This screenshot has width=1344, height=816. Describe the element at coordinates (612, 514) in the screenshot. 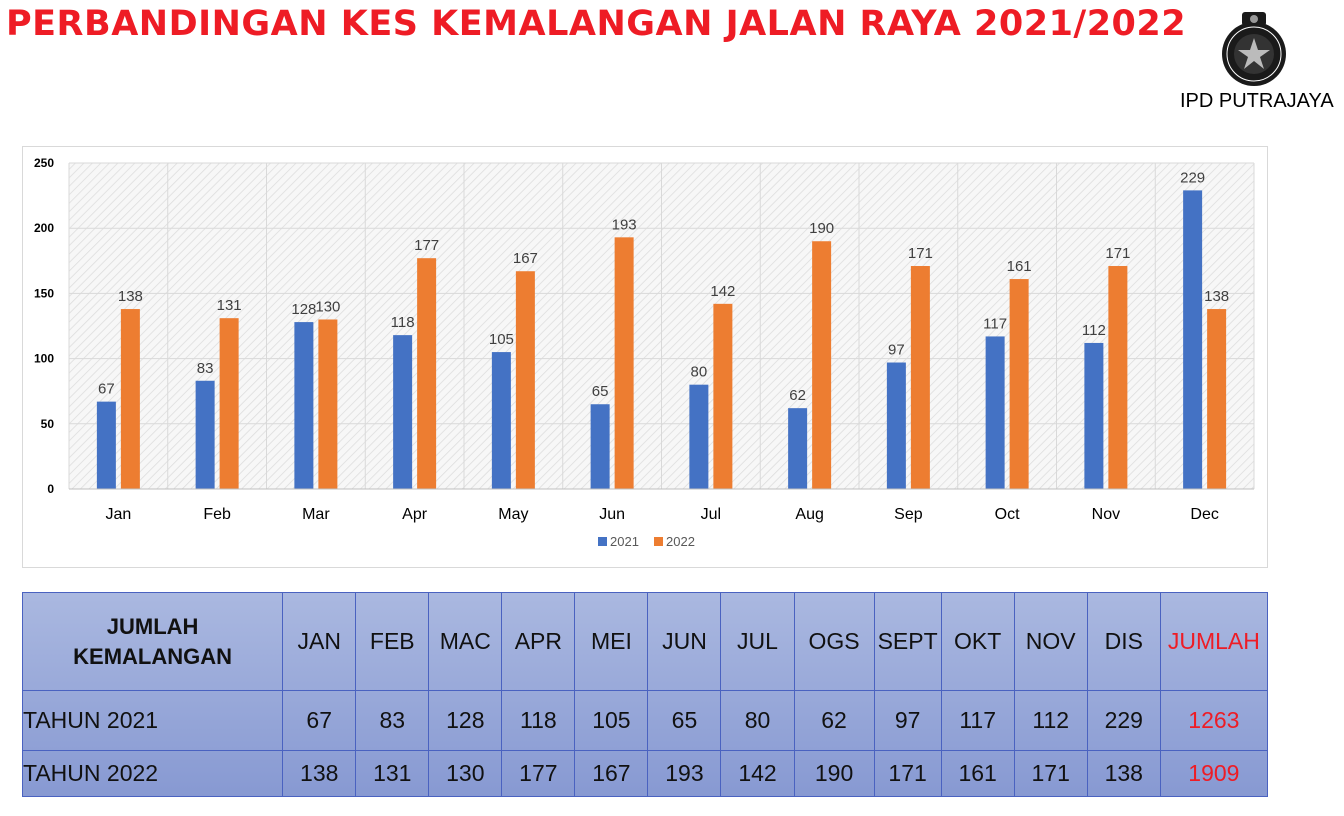

I see `x-tick-label: Jun` at that location.